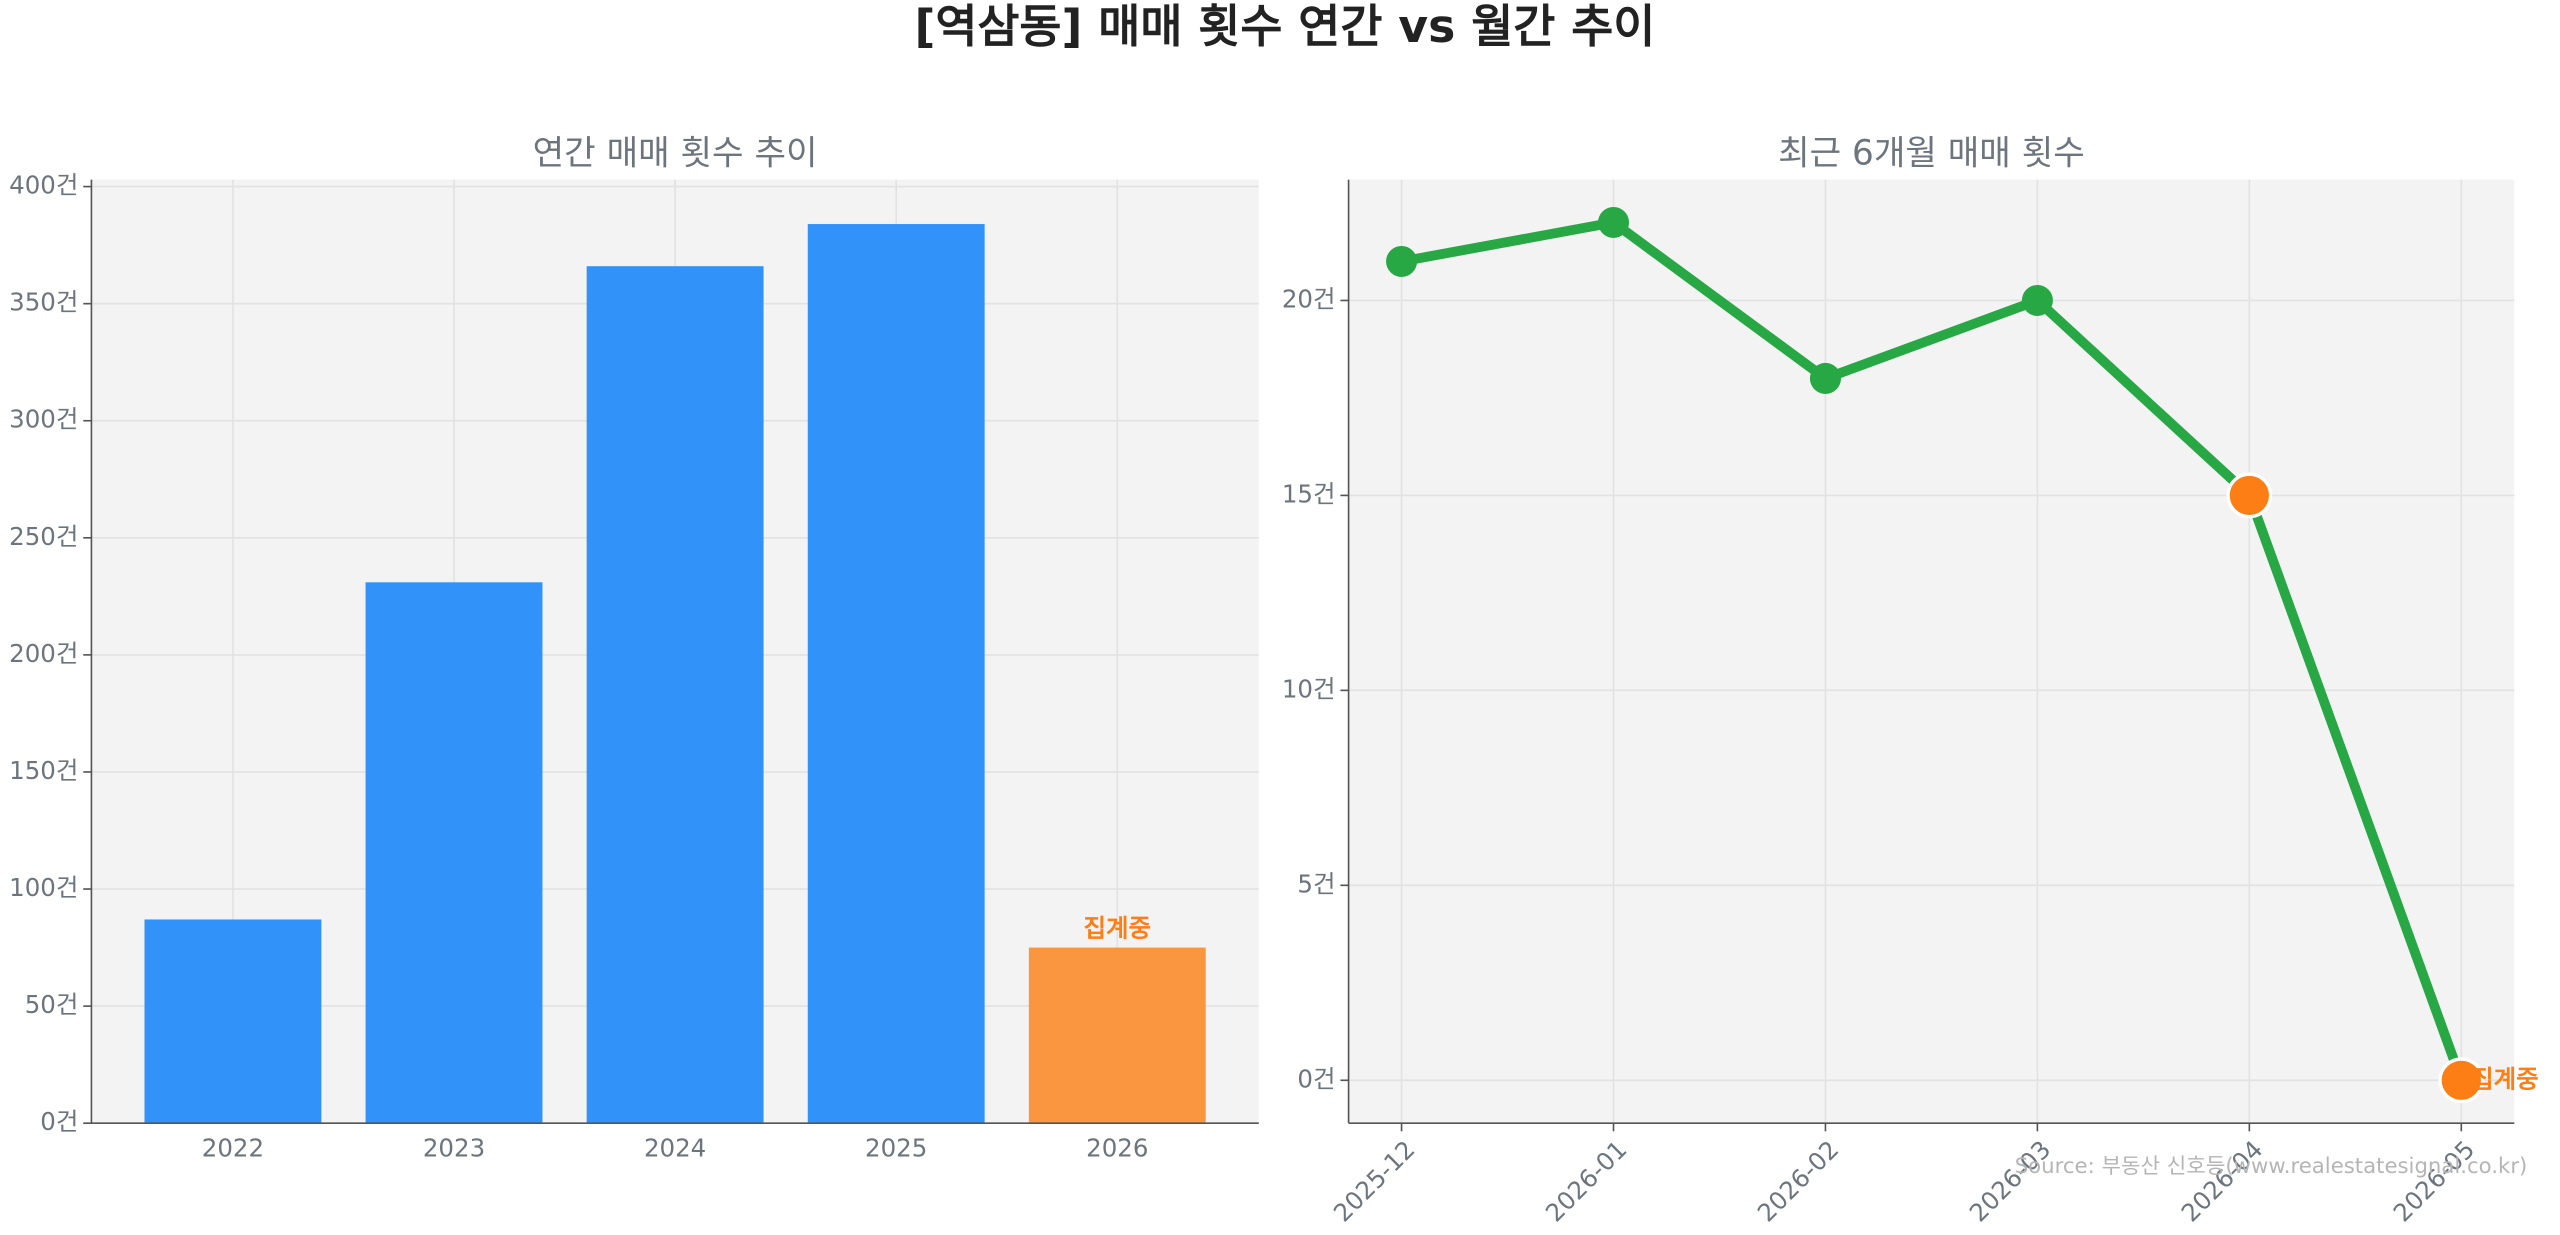 The image size is (2560, 1235). Describe the element at coordinates (1309, 688) in the screenshot. I see `y-tick-label: 10건` at that location.